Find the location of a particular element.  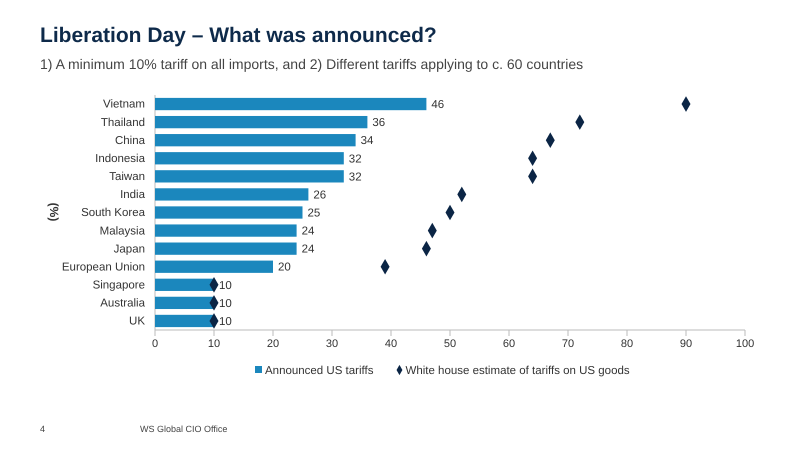

legend-label: White house estimate of tariffs on US goods is located at coordinates (517, 371).